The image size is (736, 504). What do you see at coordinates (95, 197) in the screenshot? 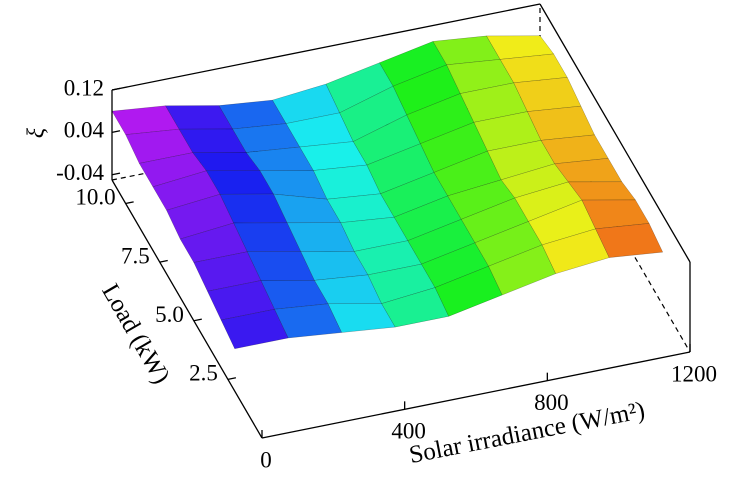
I see `y-tick-label: 10.0` at bounding box center [95, 197].